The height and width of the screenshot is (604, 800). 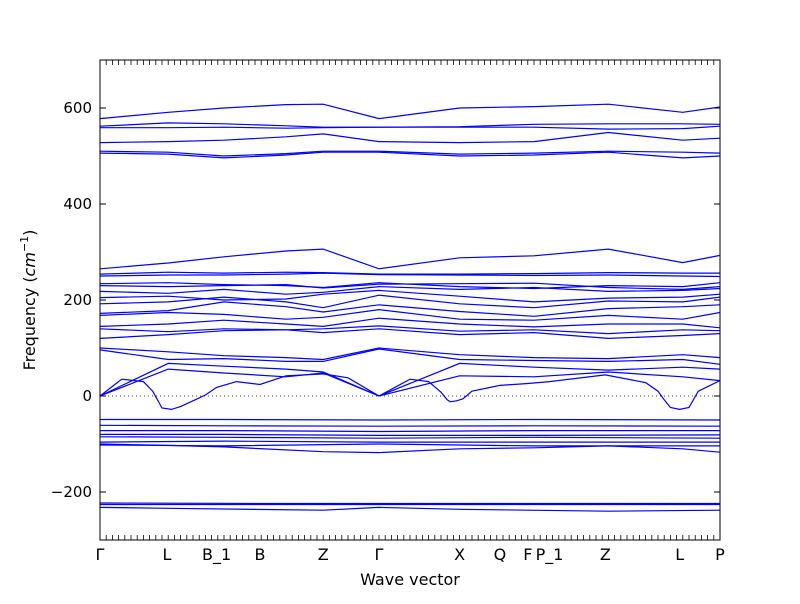 What do you see at coordinates (410, 579) in the screenshot?
I see `x-axis-label: Wave vector` at bounding box center [410, 579].